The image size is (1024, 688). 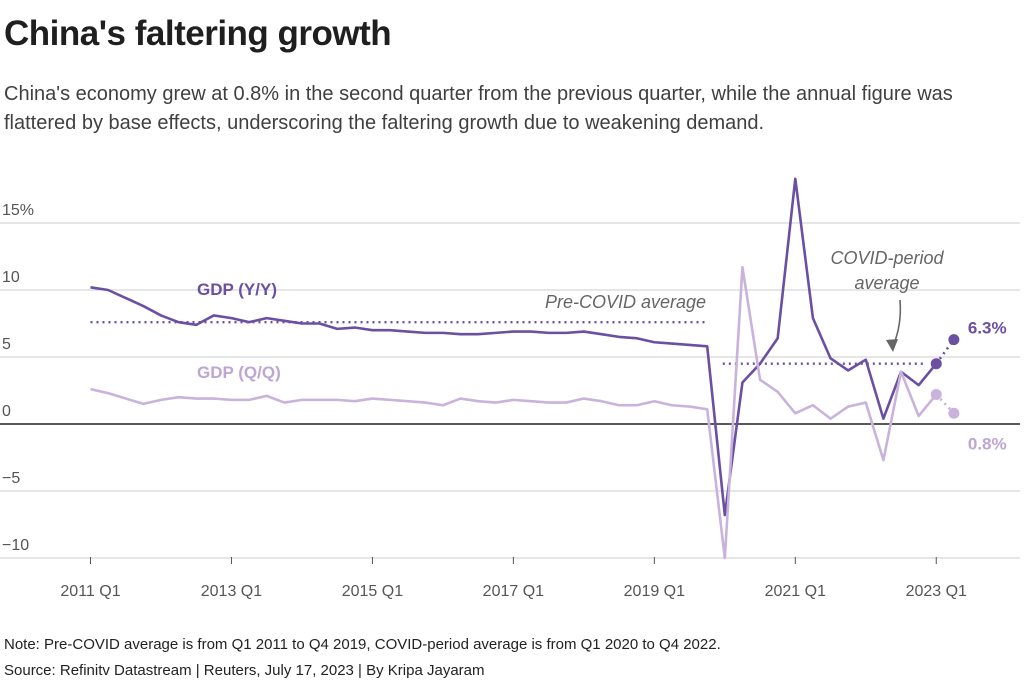 I want to click on arrow-head-icon, so click(x=892, y=345).